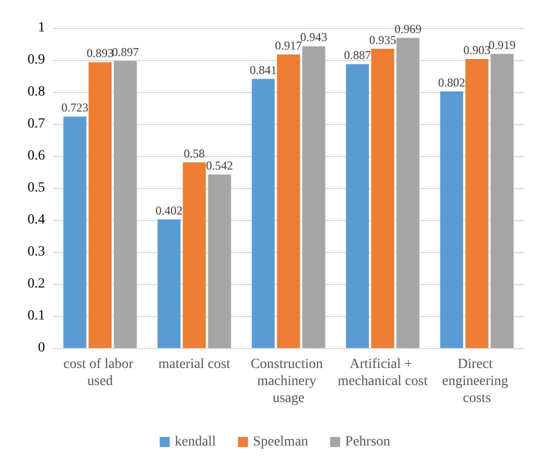 The height and width of the screenshot is (476, 550). Describe the element at coordinates (408, 29) in the screenshot. I see `data-label: 0.969` at that location.